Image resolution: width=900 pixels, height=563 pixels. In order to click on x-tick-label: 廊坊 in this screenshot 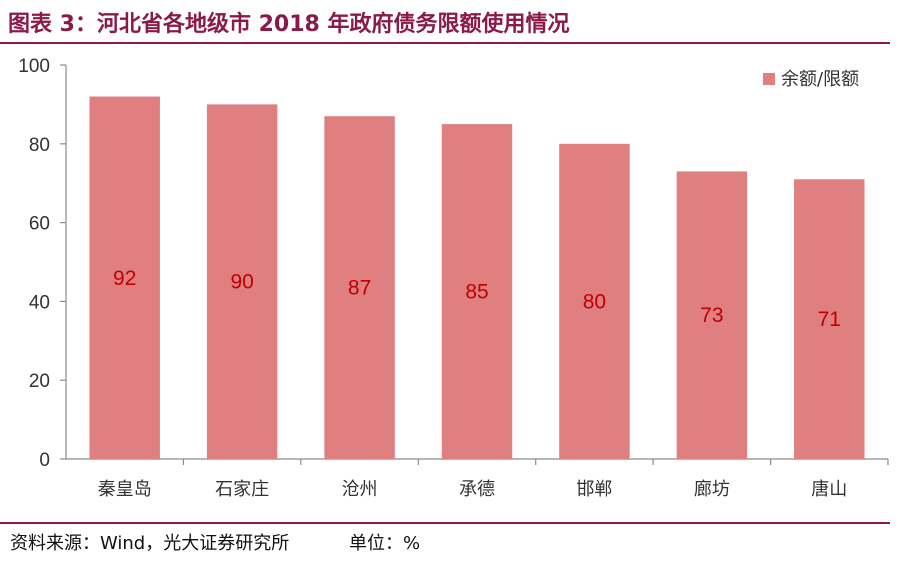, I will do `click(712, 489)`.